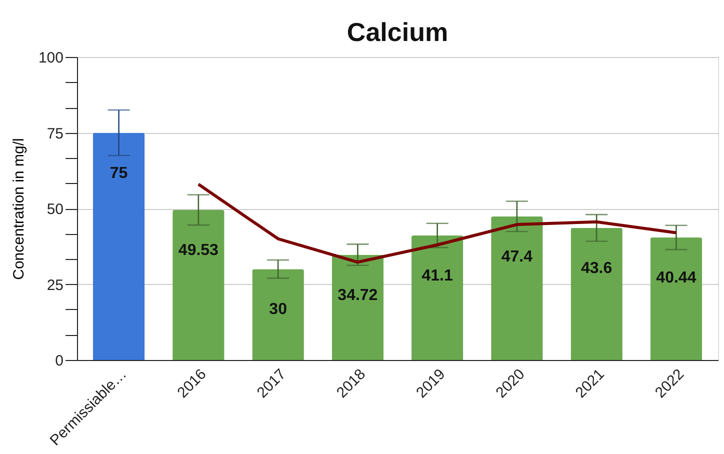  I want to click on y-axis-title: Concentration in mg/l, so click(19, 209).